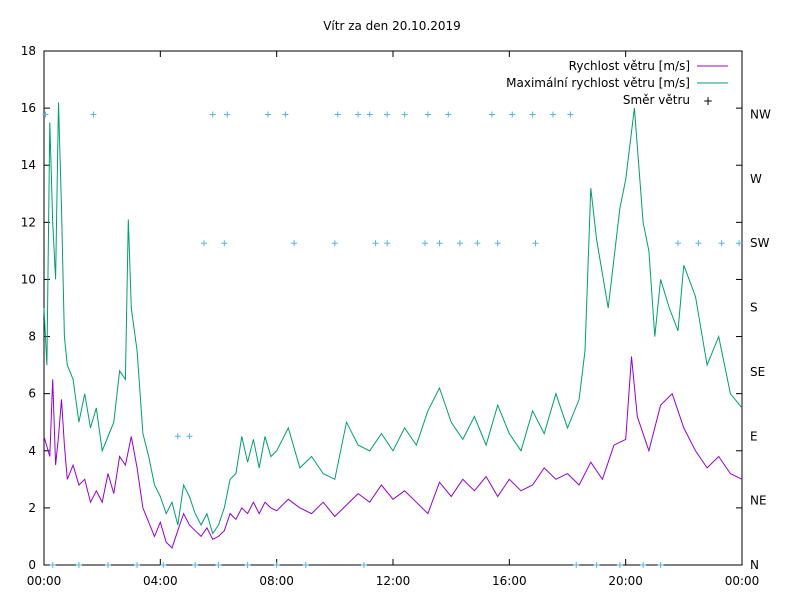 The image size is (800, 600). What do you see at coordinates (760, 115) in the screenshot?
I see `y2-tick-label: NW` at bounding box center [760, 115].